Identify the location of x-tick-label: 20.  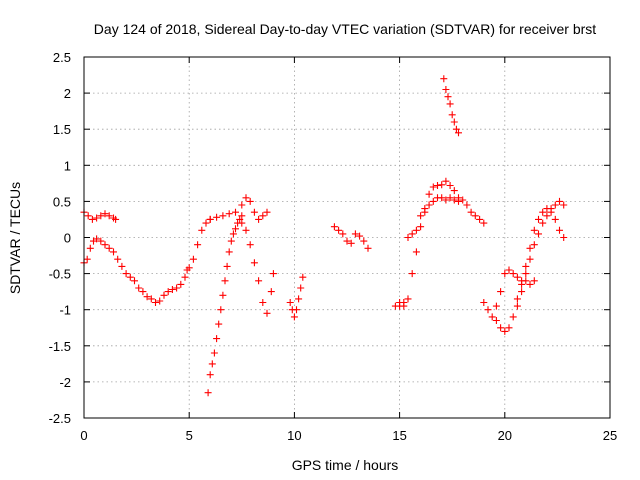
(505, 435).